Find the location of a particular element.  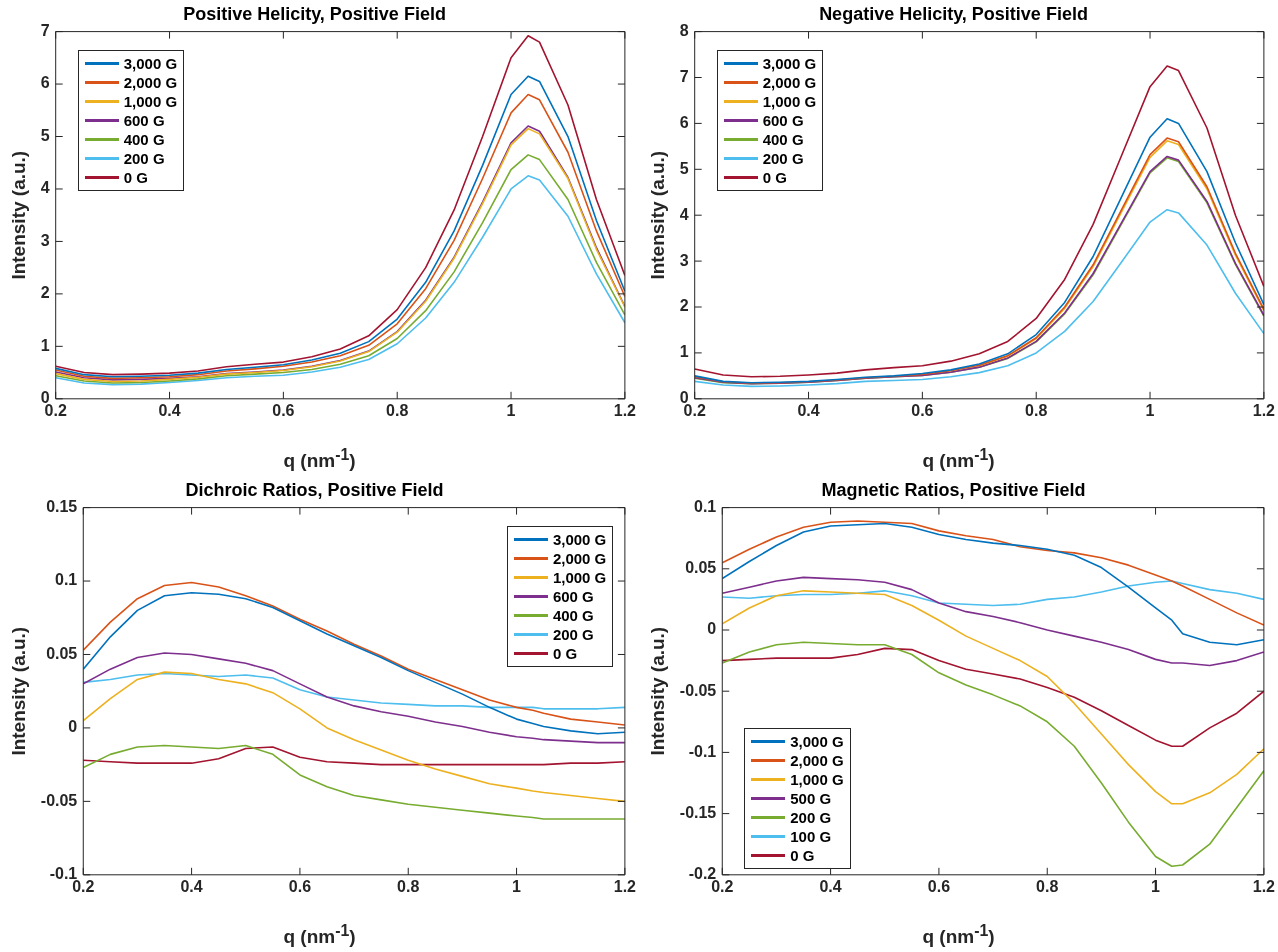

y-tick-label: 8 is located at coordinates (684, 31).